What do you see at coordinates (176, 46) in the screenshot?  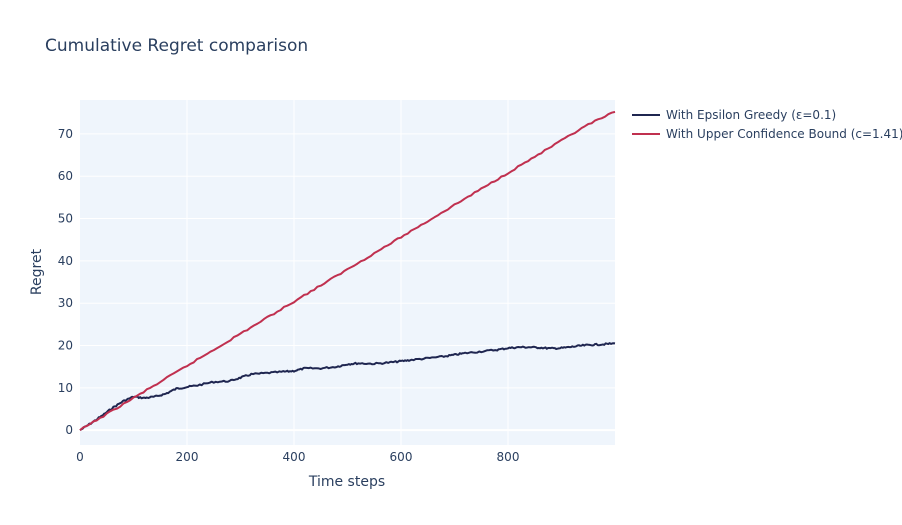 I see `chart-title: Cumulative Regret comparison` at bounding box center [176, 46].